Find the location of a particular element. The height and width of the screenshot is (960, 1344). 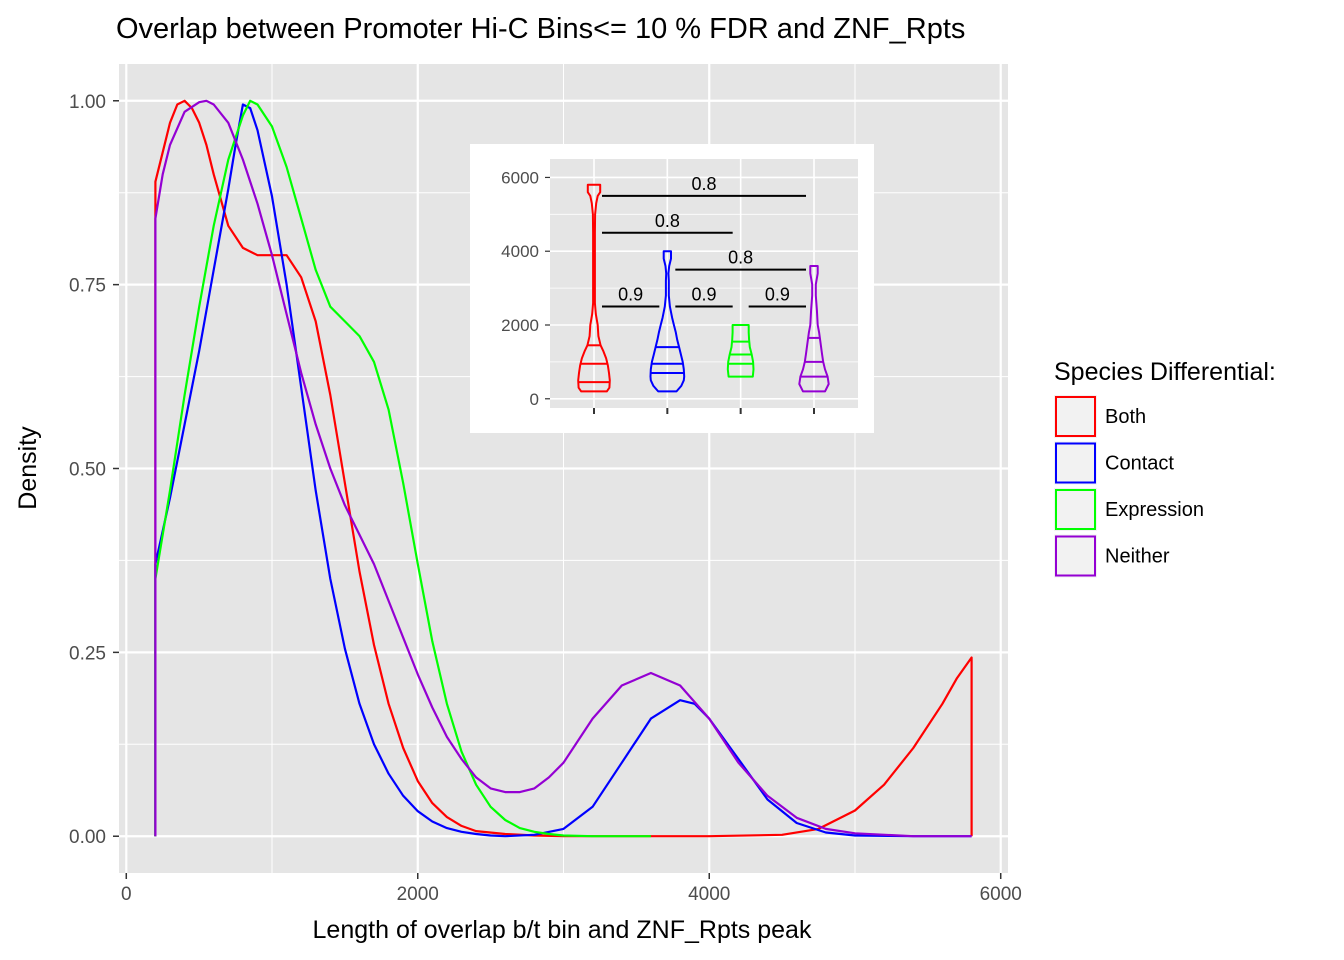

legend-label: Both is located at coordinates (1125, 417).